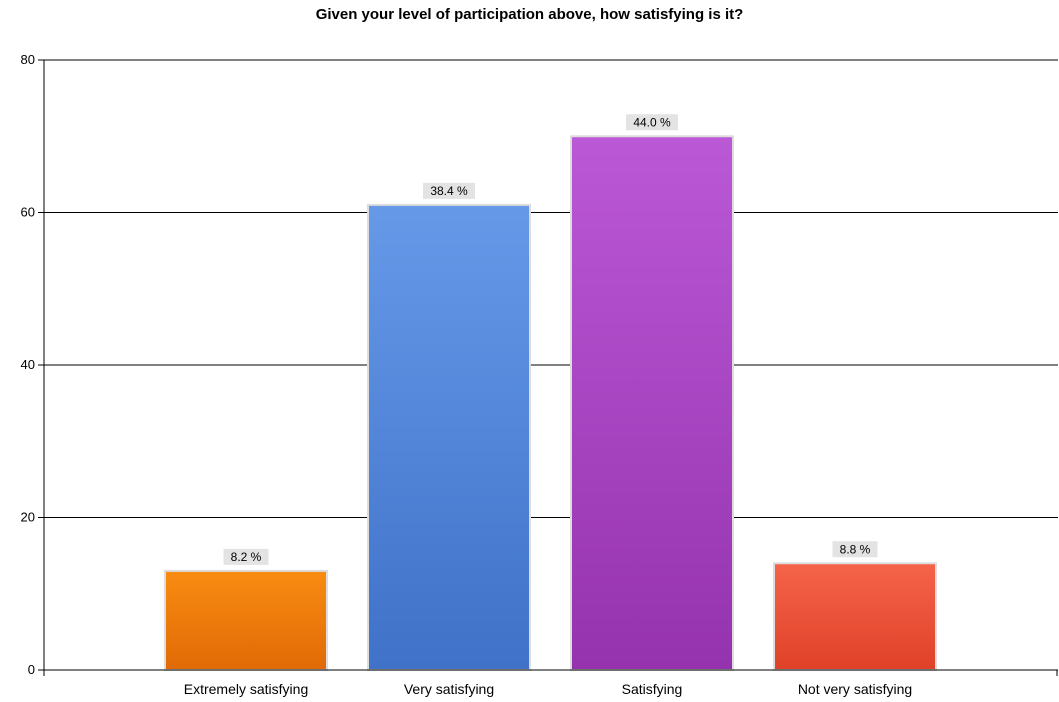 This screenshot has width=1059, height=702. I want to click on x-tick-label: Extremely satisfying, so click(246, 689).